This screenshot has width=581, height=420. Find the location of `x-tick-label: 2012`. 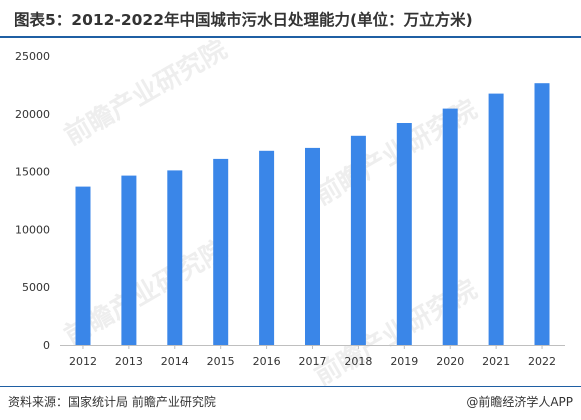

x-tick-label: 2012 is located at coordinates (83, 361).